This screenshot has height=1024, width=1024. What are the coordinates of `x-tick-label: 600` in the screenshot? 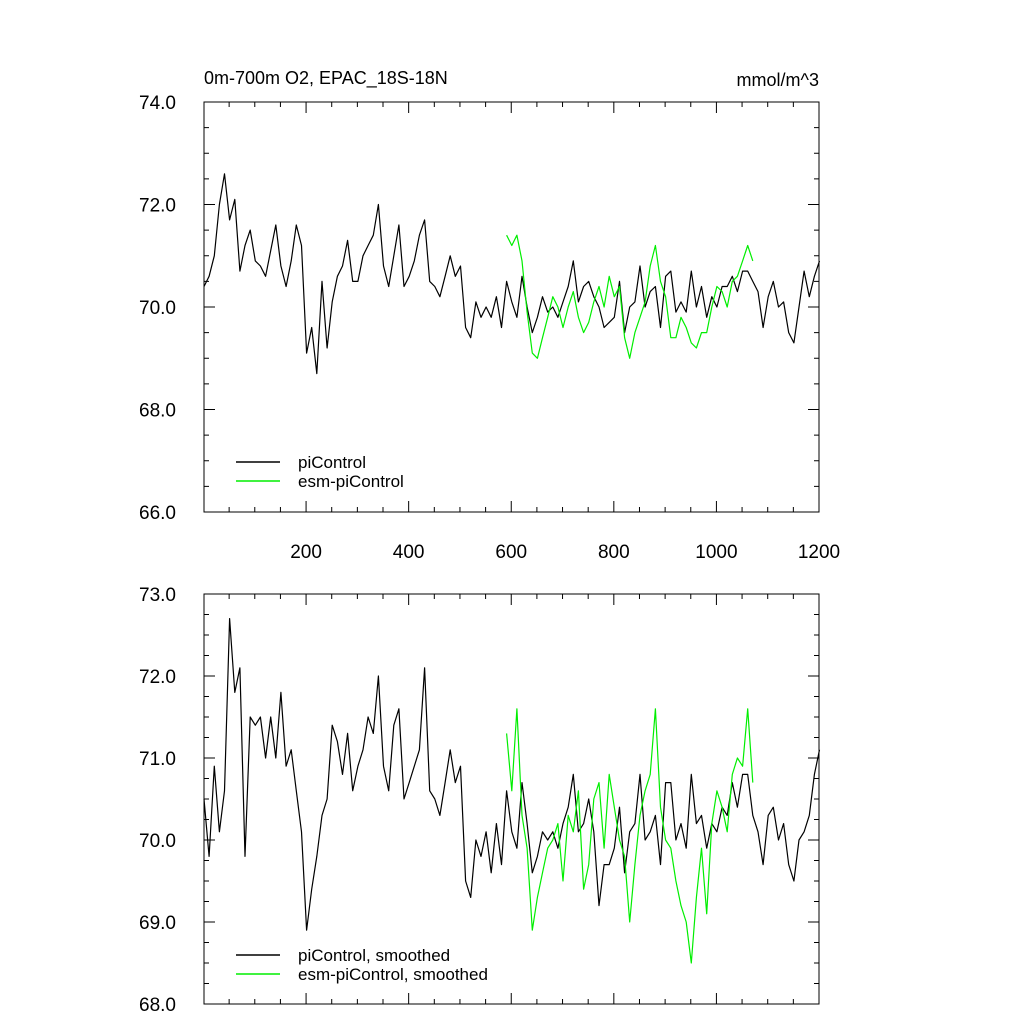 It's located at (511, 552).